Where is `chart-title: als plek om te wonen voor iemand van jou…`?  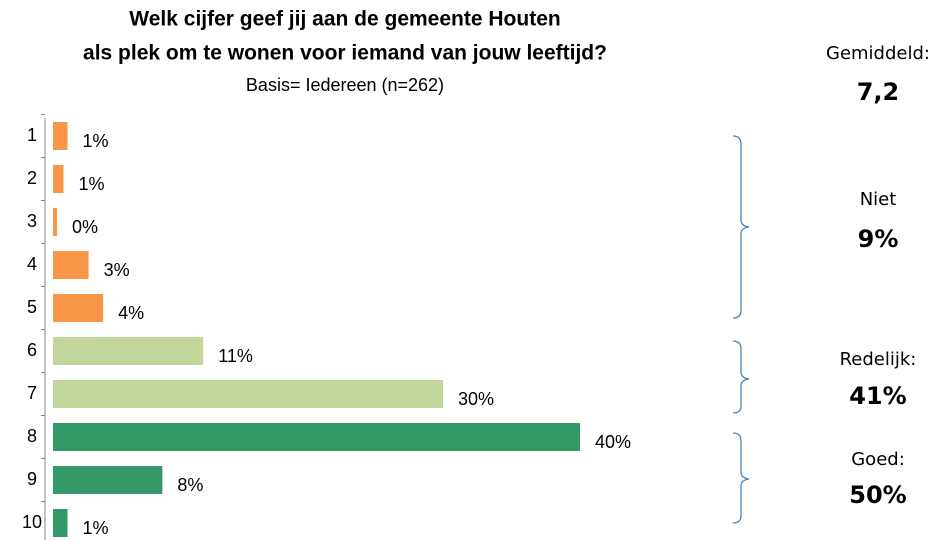 chart-title: als plek om te wonen voor iemand van jou… is located at coordinates (345, 53).